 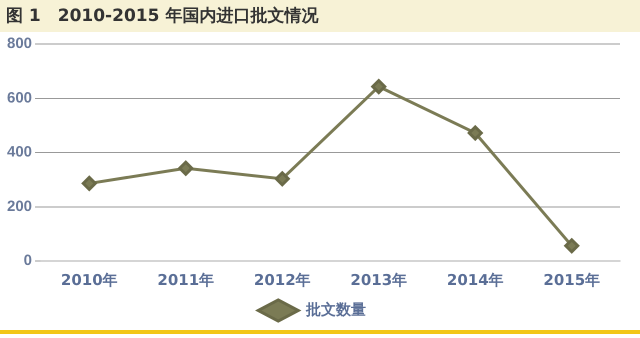 I want to click on x-tick-label: 2014年, so click(x=475, y=279).